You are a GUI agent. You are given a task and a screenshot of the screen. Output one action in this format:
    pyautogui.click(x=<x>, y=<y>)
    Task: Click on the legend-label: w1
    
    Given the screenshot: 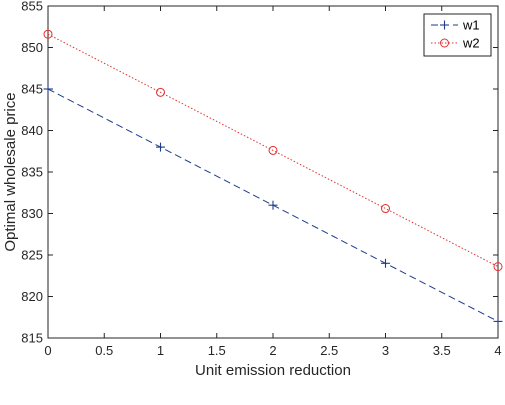 What is the action you would take?
    pyautogui.click(x=471, y=25)
    